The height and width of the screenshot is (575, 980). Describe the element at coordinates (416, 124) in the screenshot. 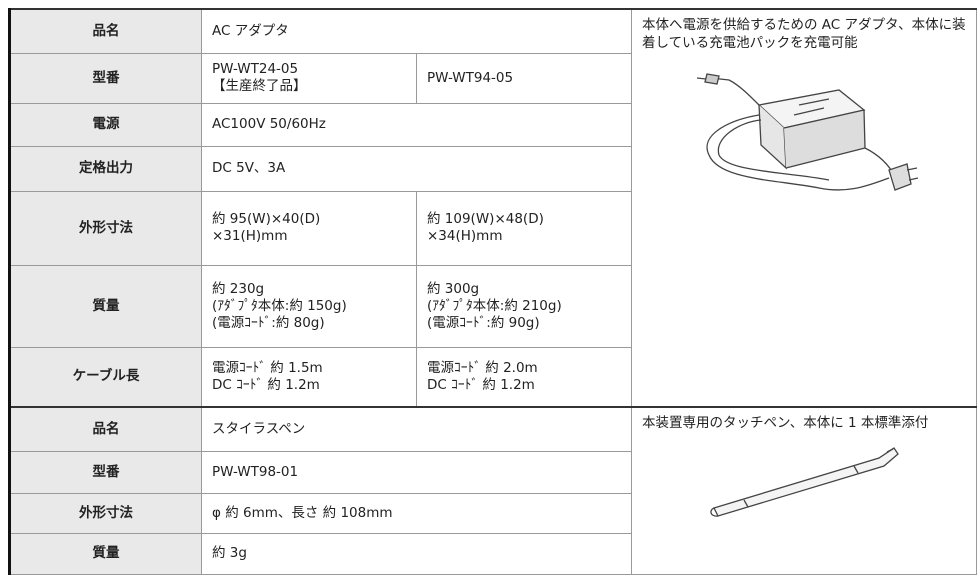

I see `spec-value: AC100V 50/60Hz` at that location.